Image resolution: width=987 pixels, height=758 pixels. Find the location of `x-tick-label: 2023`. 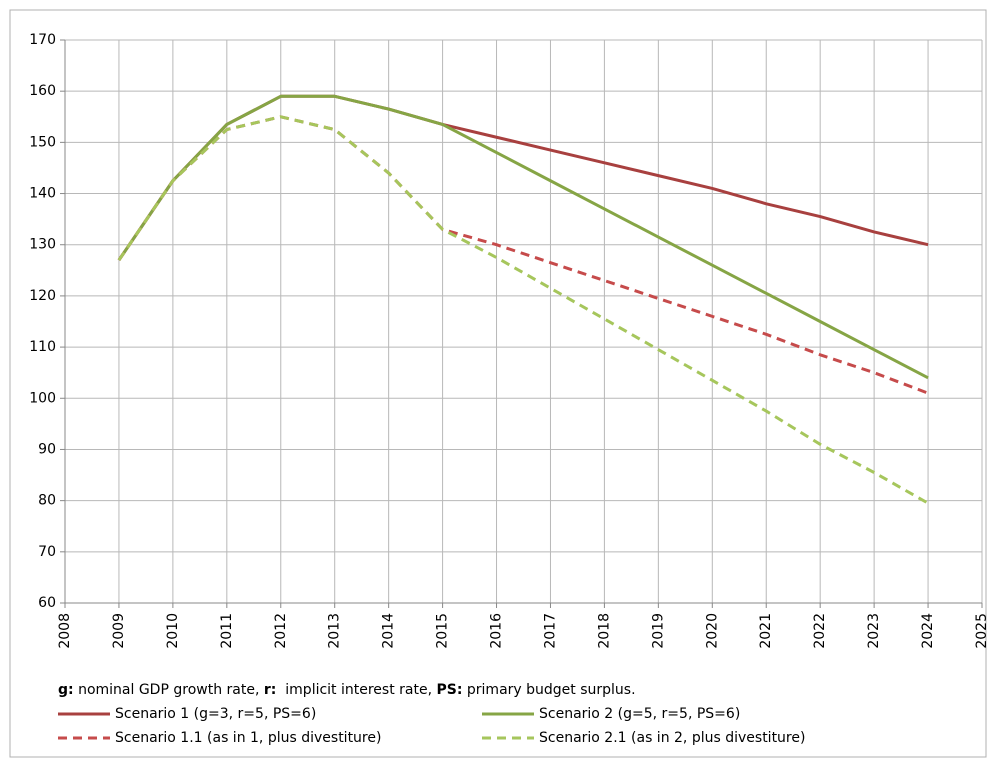

x-tick-label: 2023 is located at coordinates (874, 631).